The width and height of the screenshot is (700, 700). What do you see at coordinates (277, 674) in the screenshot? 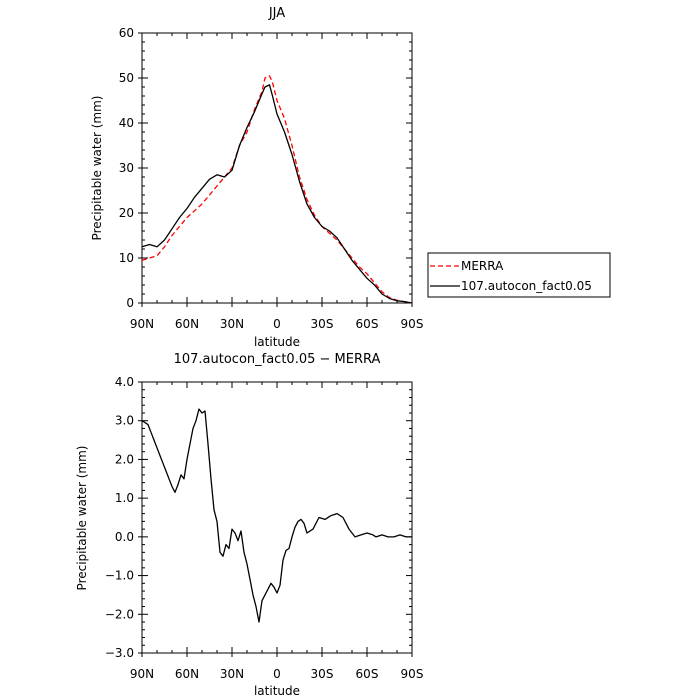
I see `bottom-x-tick-label: 0` at bounding box center [277, 674].